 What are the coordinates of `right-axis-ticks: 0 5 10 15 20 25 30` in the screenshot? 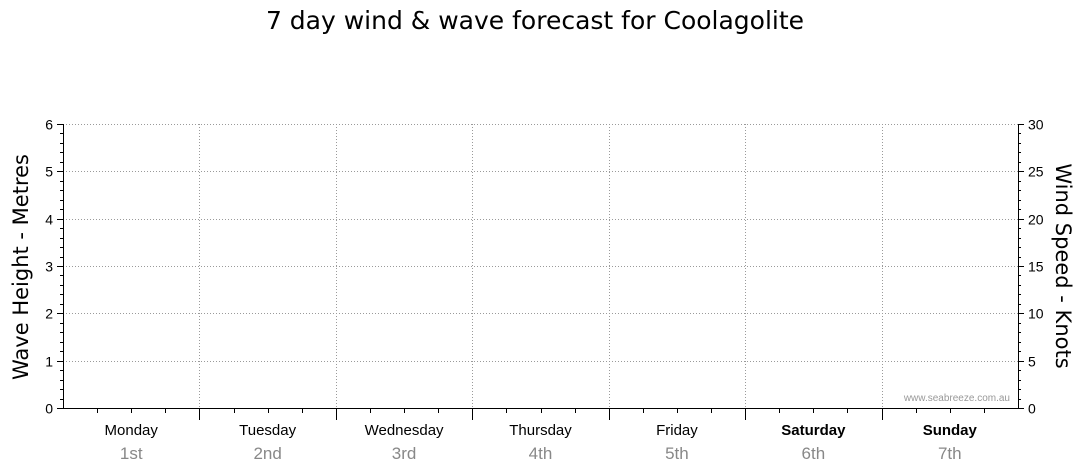 It's located at (1031, 267).